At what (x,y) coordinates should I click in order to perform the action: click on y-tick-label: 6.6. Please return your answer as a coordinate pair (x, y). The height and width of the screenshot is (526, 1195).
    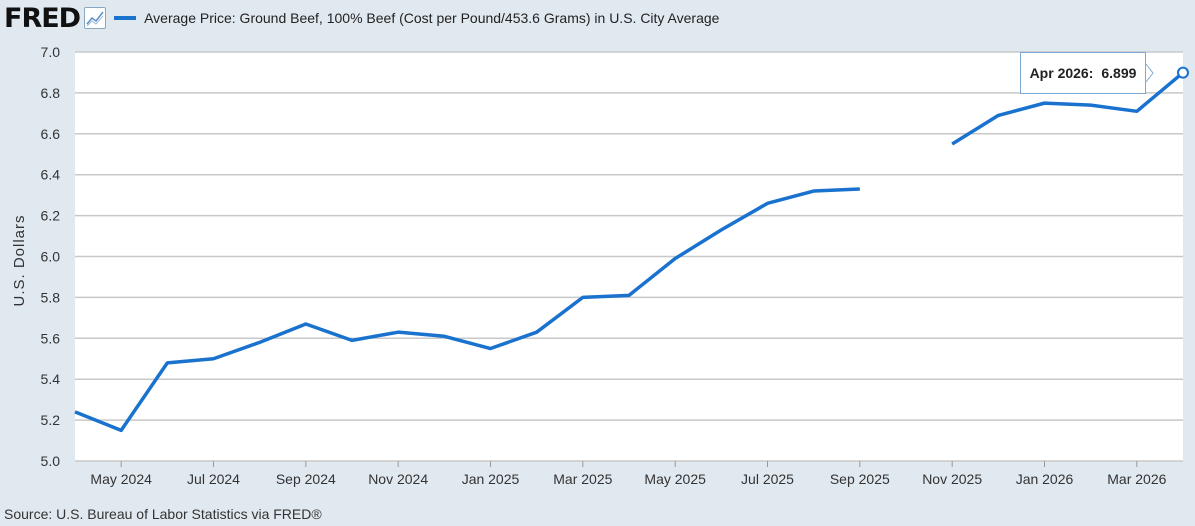
    Looking at the image, I should click on (51, 134).